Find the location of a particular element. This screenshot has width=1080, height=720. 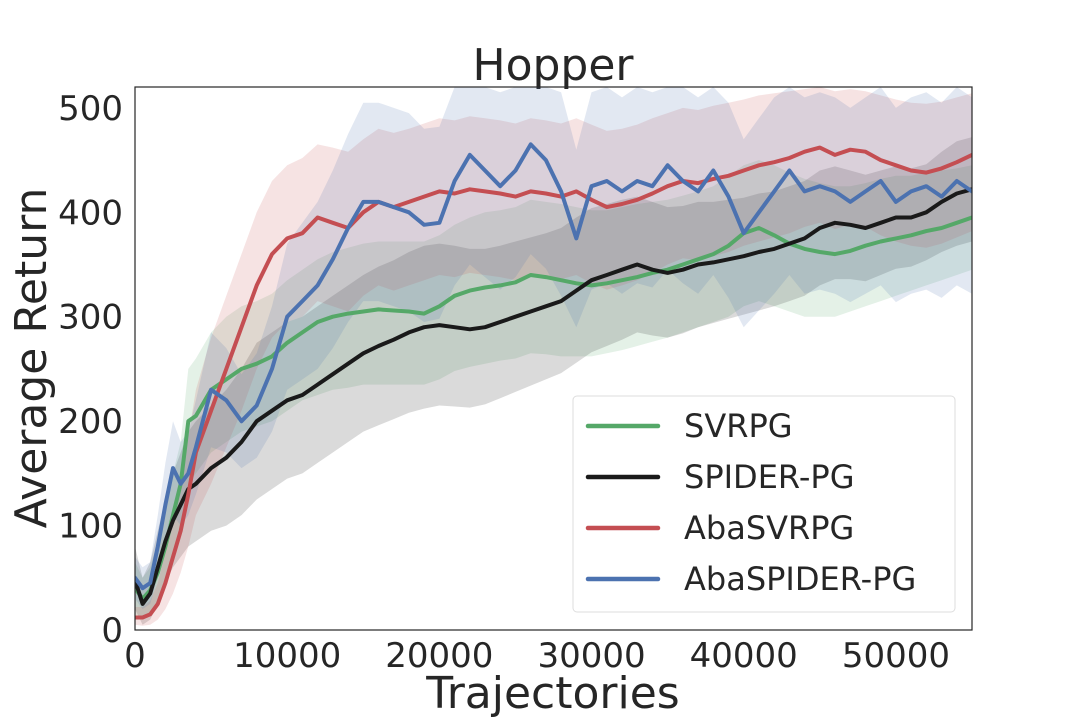

x-tick-label: 0 is located at coordinates (135, 656).